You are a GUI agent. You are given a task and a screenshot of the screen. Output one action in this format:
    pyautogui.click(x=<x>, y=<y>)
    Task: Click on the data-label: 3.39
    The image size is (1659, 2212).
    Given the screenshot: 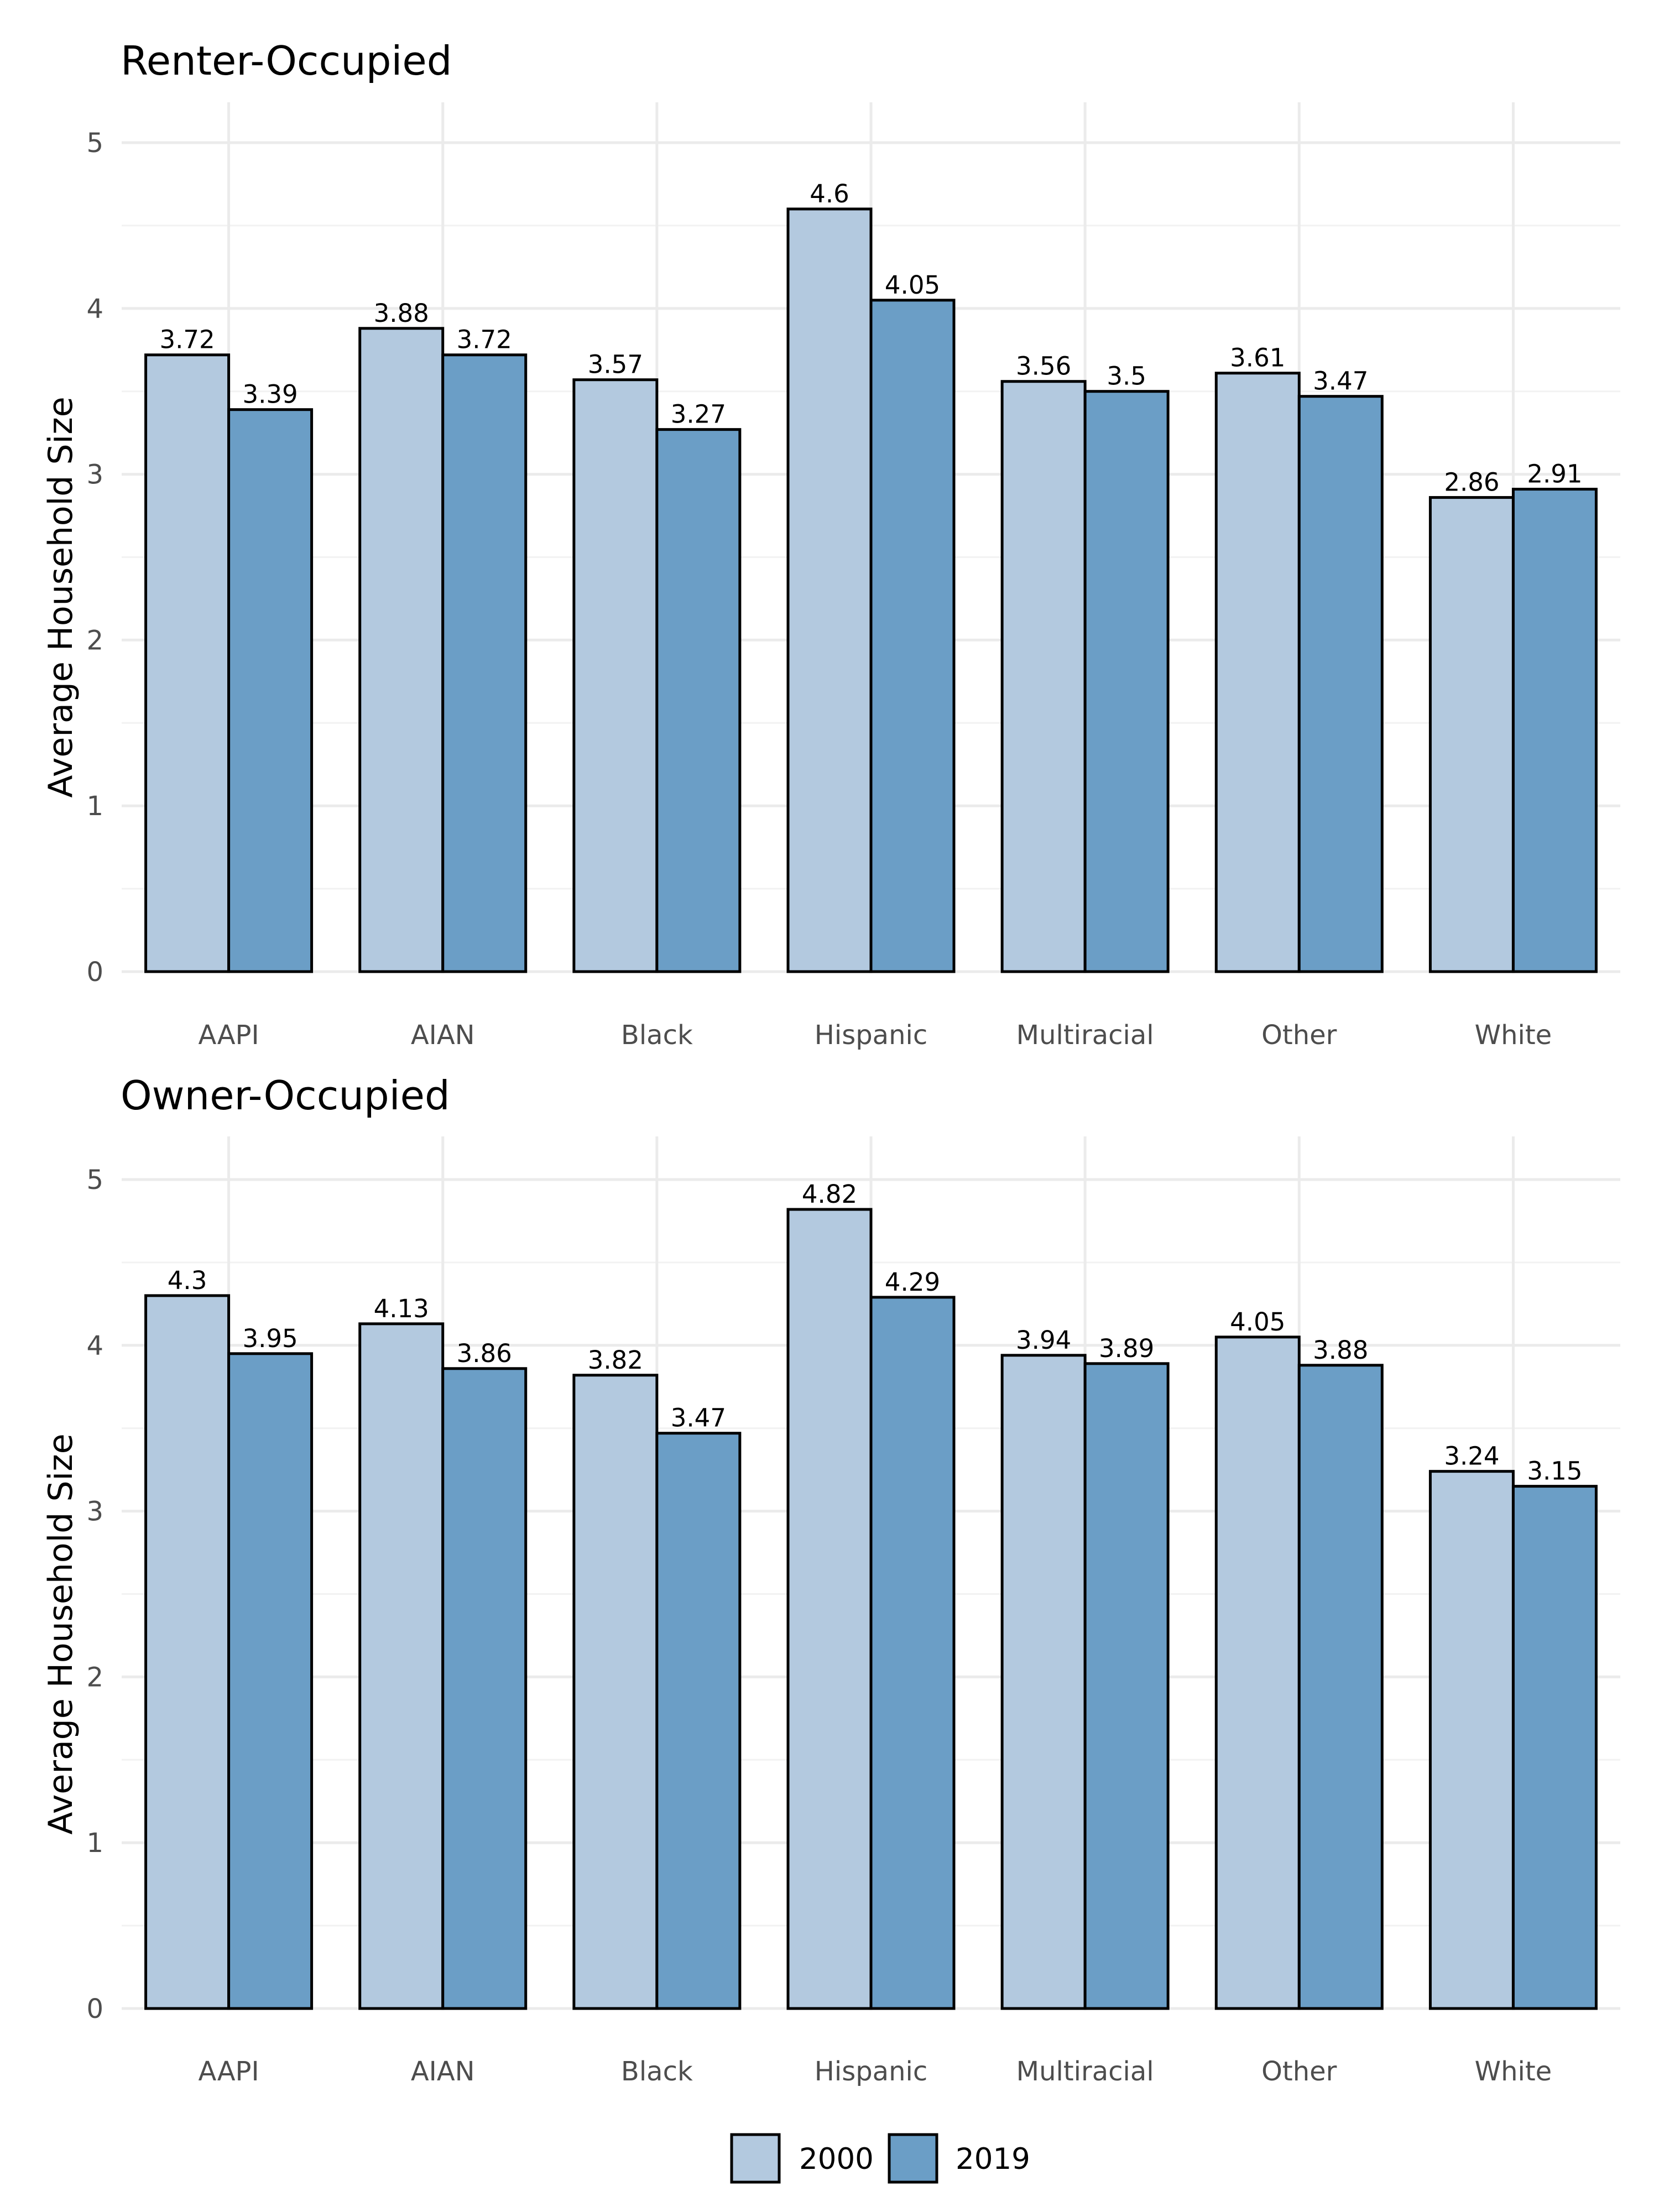 What is the action you would take?
    pyautogui.click(x=270, y=394)
    